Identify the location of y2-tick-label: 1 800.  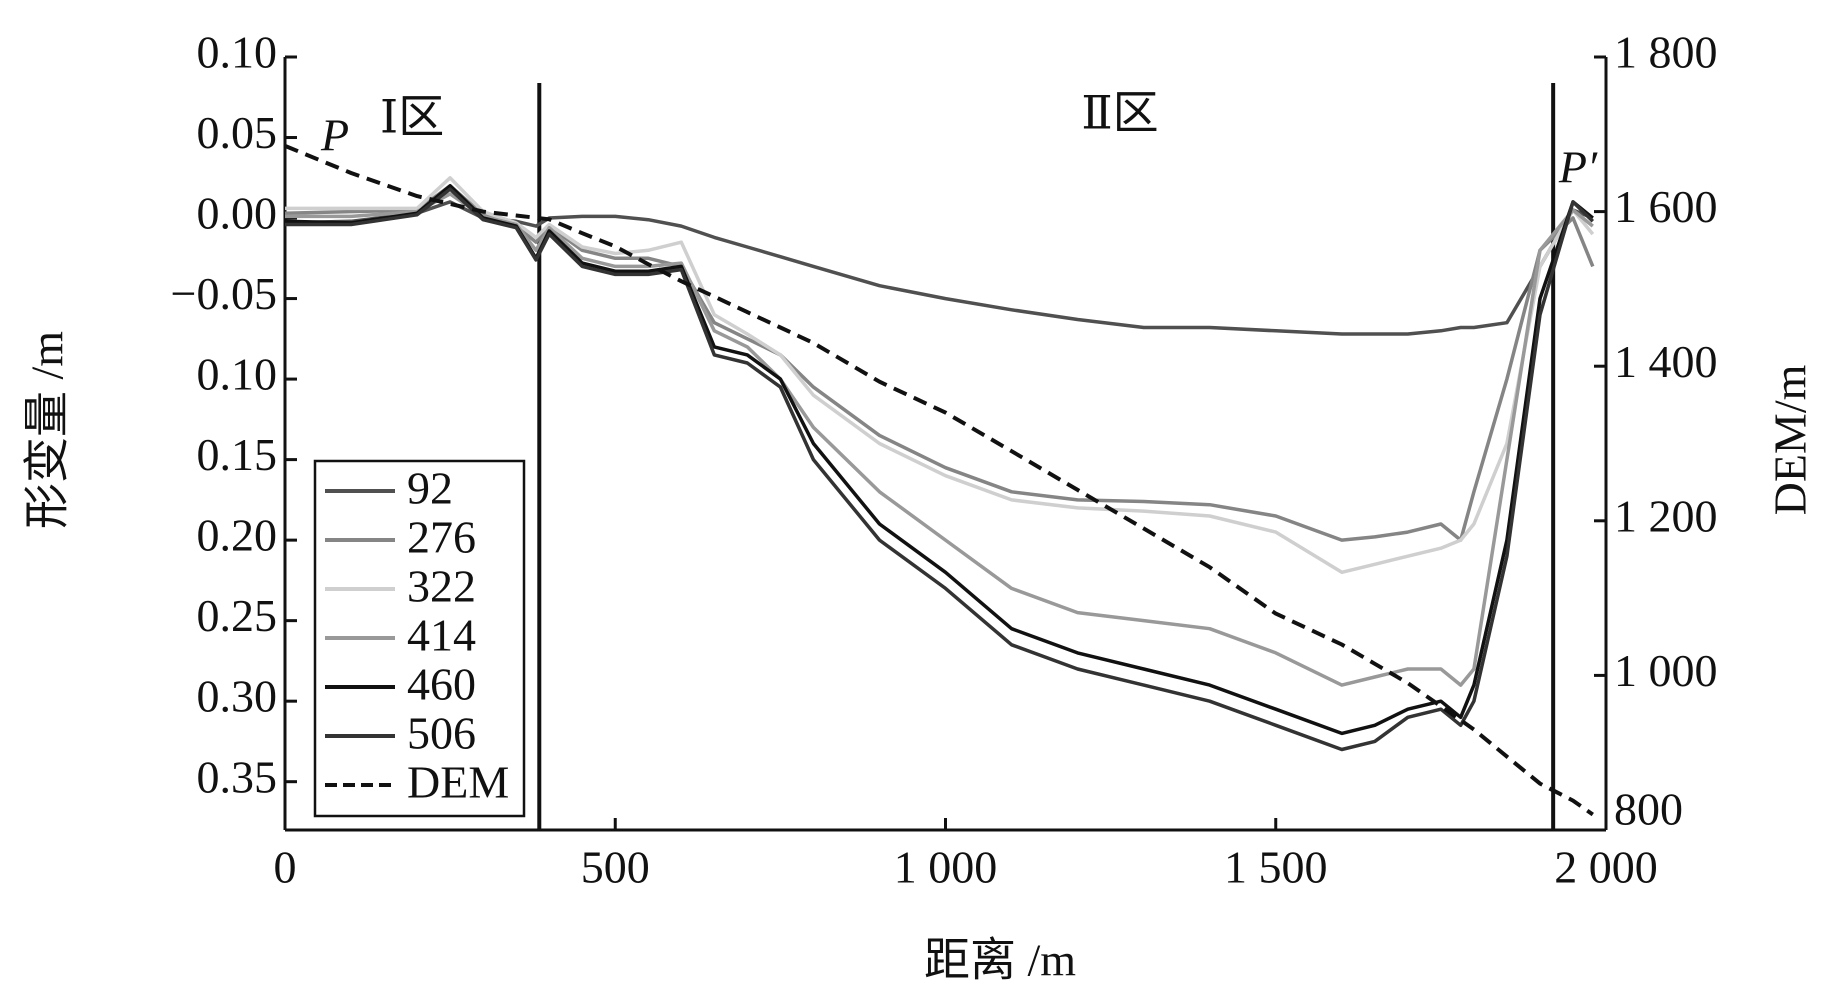
(1666, 52).